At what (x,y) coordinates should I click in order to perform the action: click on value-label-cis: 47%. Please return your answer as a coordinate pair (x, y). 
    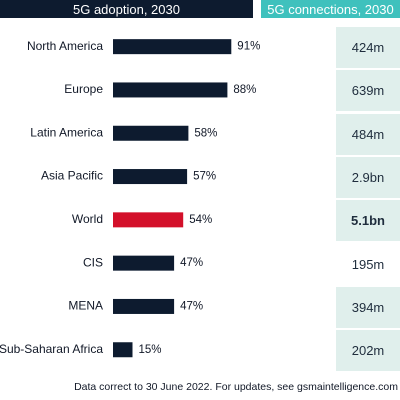
    Looking at the image, I should click on (191, 263).